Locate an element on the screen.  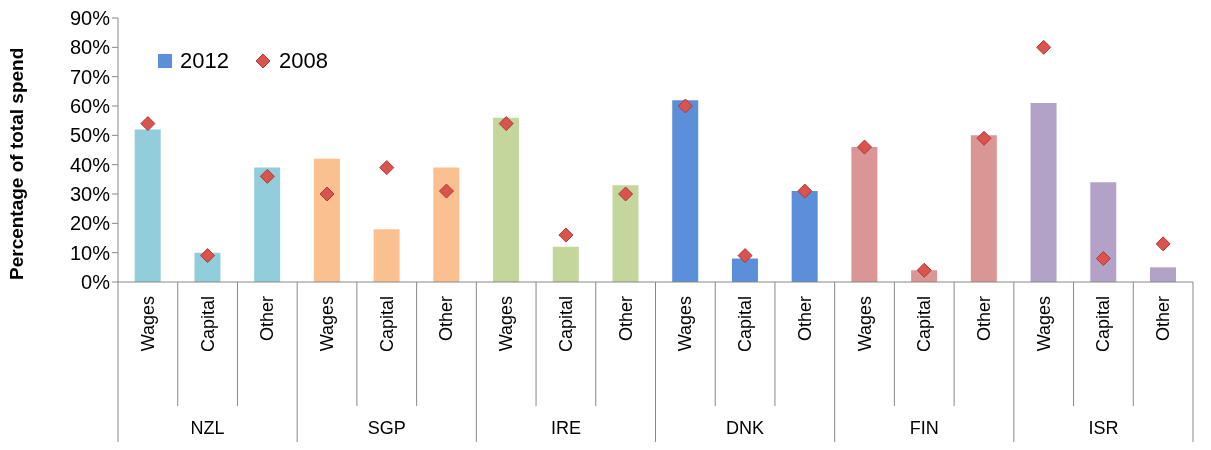
y-tick-label: 90% is located at coordinates (90, 18).